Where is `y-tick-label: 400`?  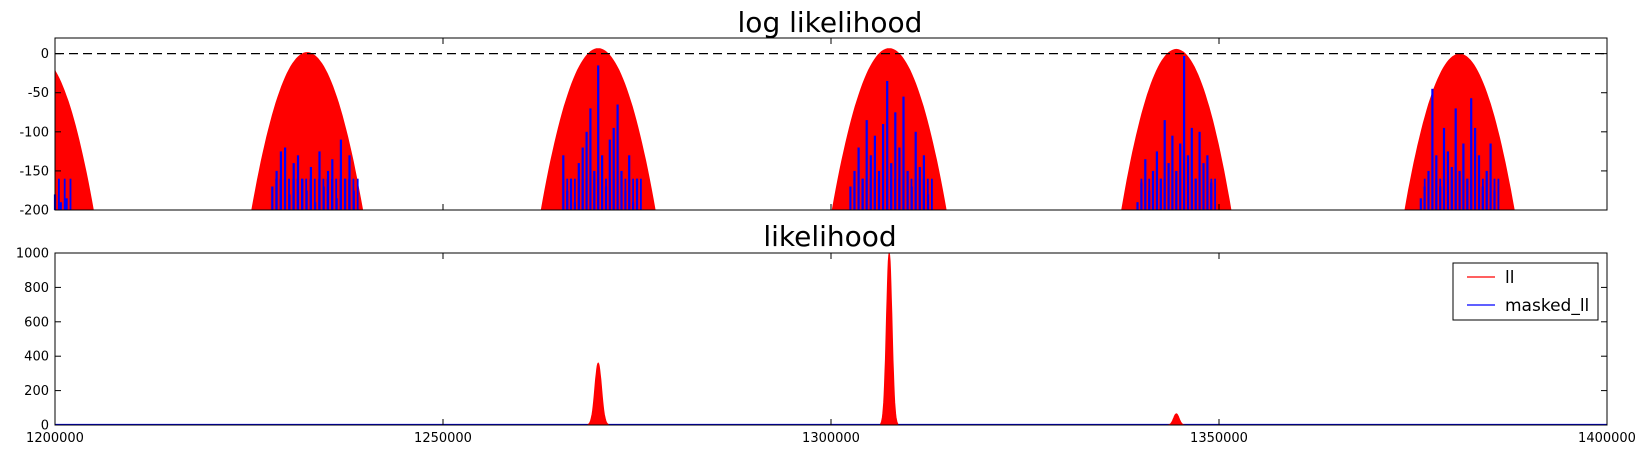
y-tick-label: 400 is located at coordinates (36, 357).